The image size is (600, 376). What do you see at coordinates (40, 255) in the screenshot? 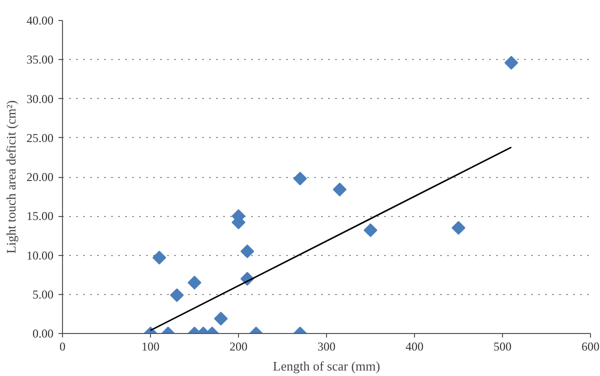
I see `y-tick-label: 10.00` at bounding box center [40, 255].